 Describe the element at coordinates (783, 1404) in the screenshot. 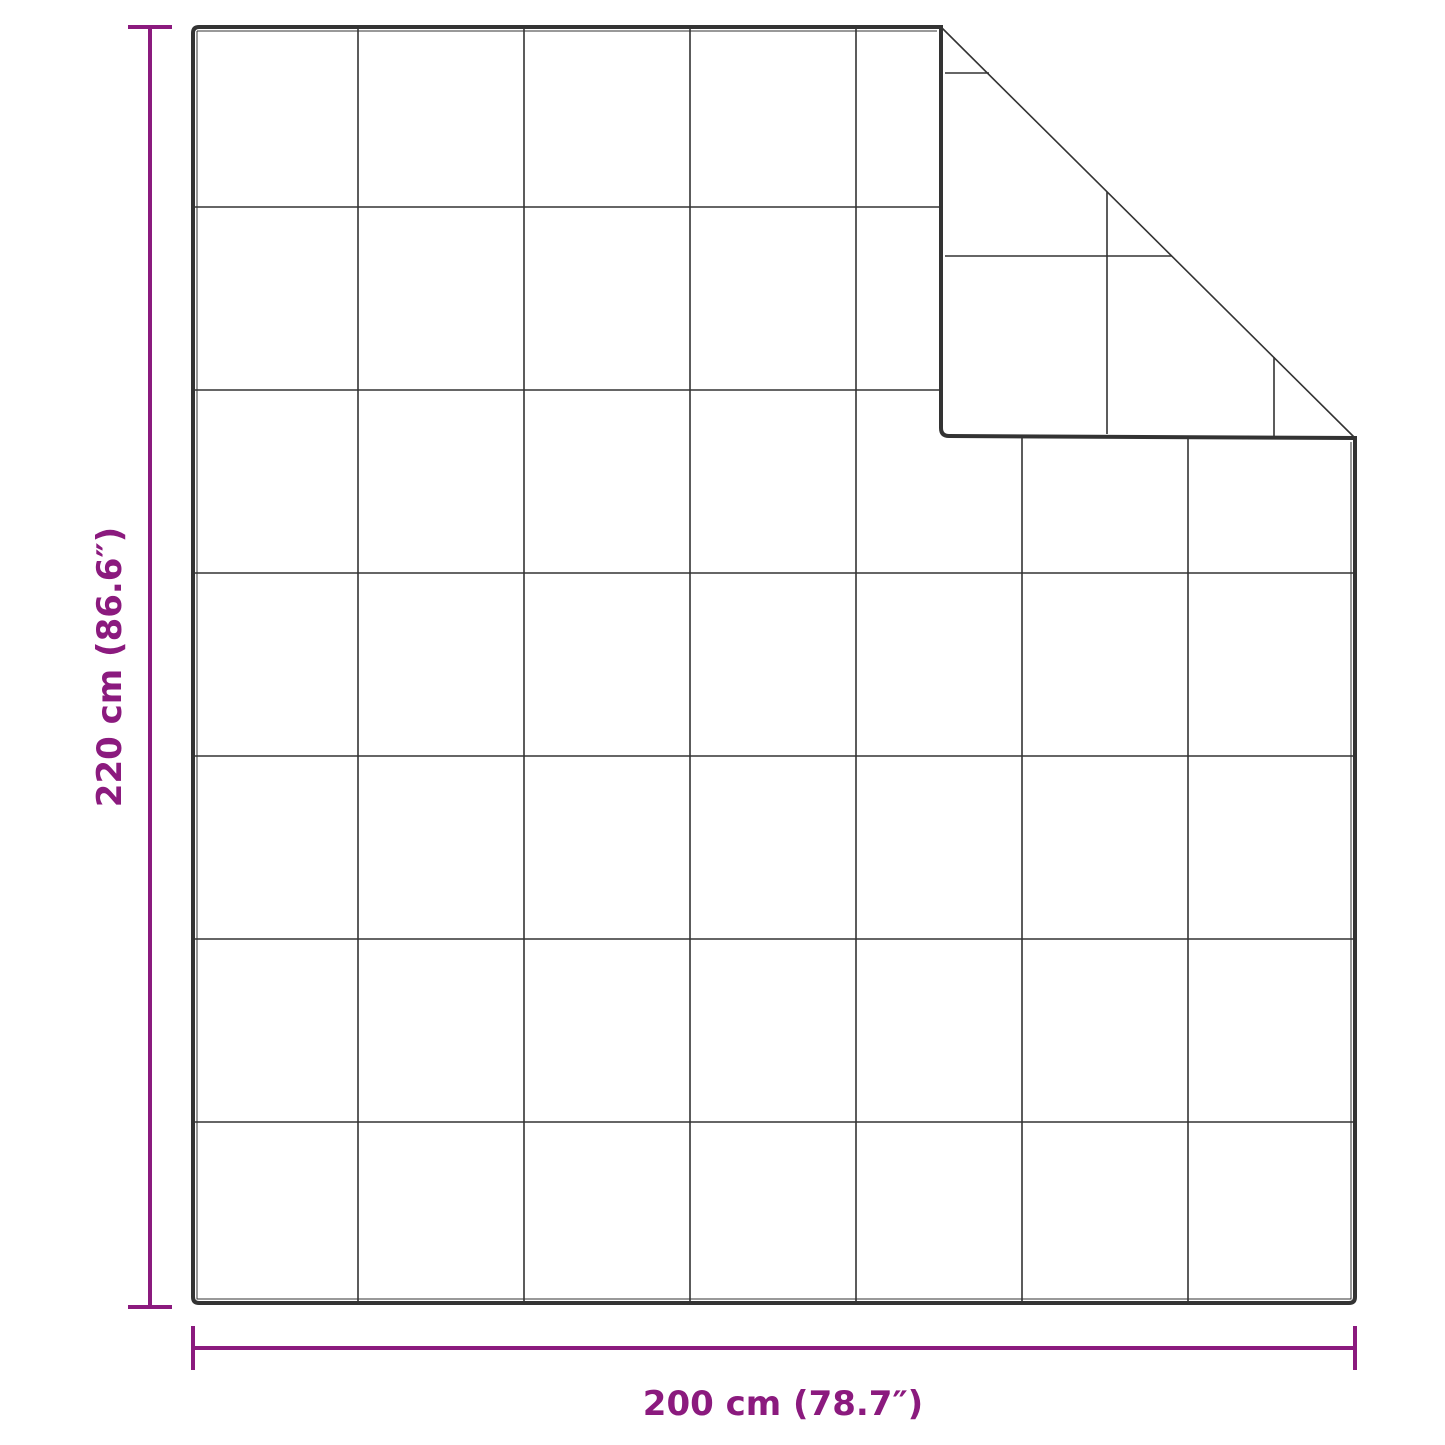

I see `width-label: 200 cm (78.7″)` at that location.